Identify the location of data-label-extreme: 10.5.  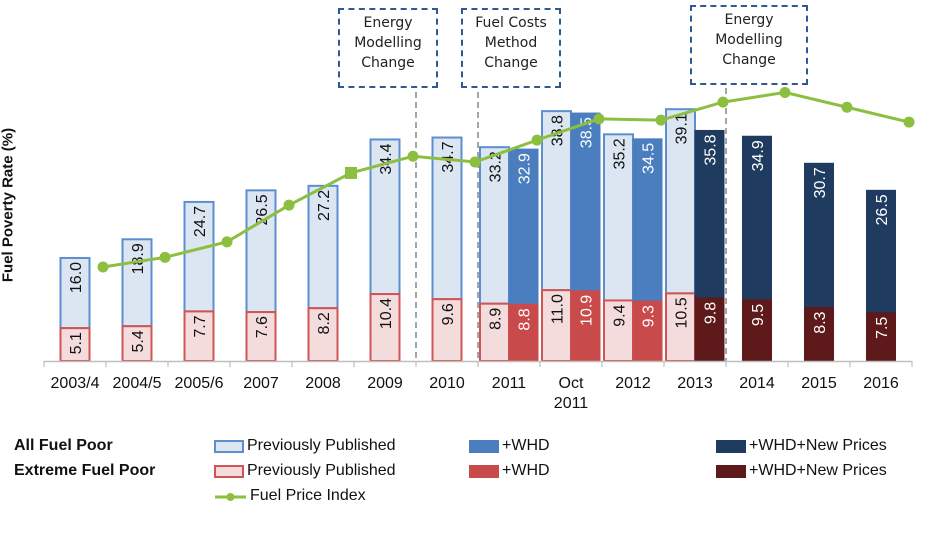
(682, 312).